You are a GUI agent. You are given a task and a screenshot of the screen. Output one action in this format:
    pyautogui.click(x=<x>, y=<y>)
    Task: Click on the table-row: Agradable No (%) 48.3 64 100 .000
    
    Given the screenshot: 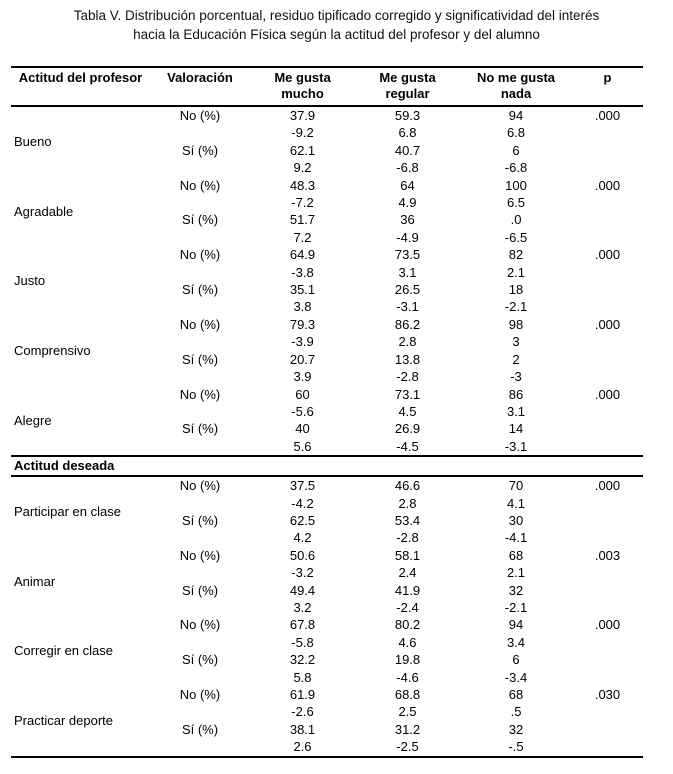 What is the action you would take?
    pyautogui.click(x=327, y=198)
    